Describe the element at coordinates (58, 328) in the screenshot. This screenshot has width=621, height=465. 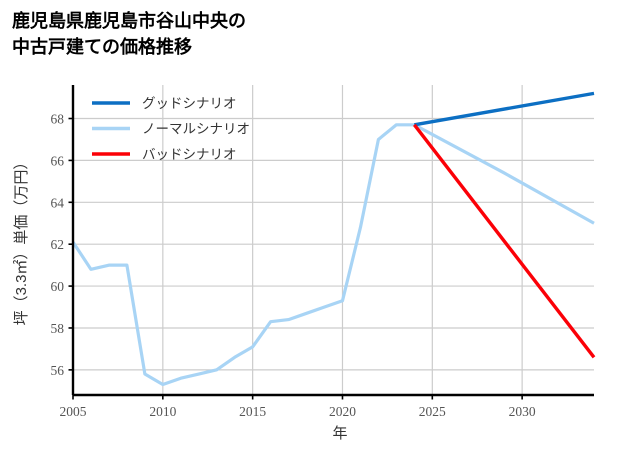
I see `y-tick-label: 58` at that location.